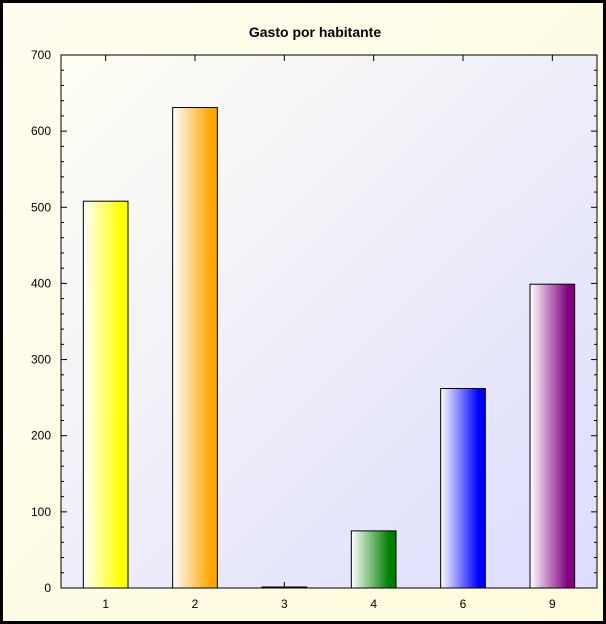  What do you see at coordinates (41, 512) in the screenshot?
I see `y-tick-label: 100` at bounding box center [41, 512].